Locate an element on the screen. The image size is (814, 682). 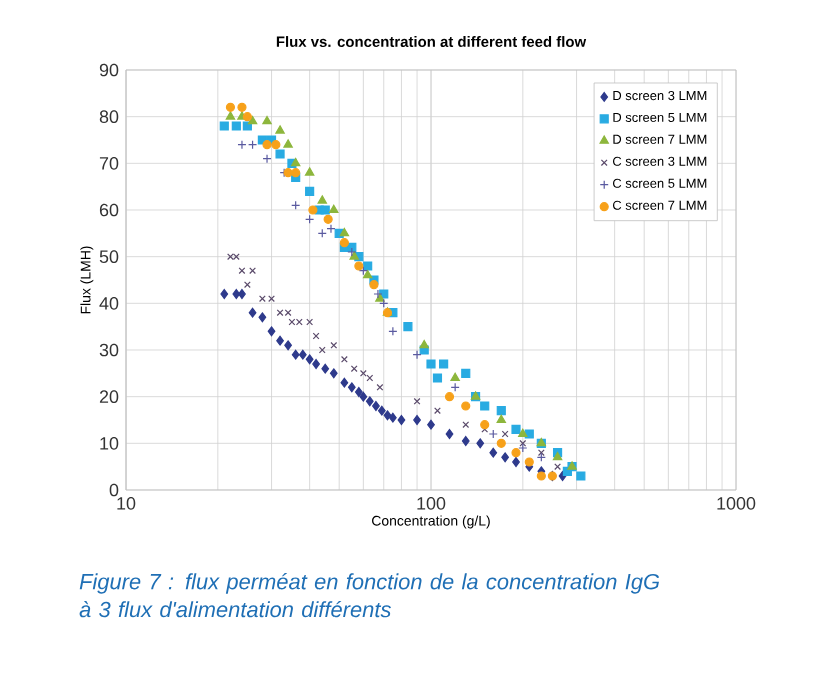
y-tick-label: 10 is located at coordinates (109, 443).